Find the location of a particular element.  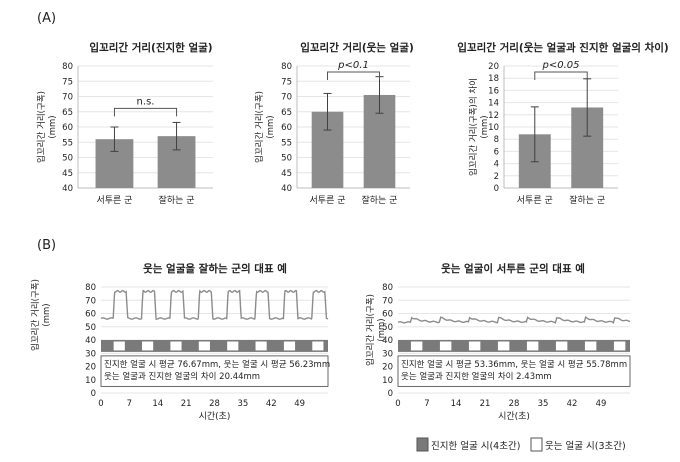

y-tick-label: 0 is located at coordinates (496, 189).